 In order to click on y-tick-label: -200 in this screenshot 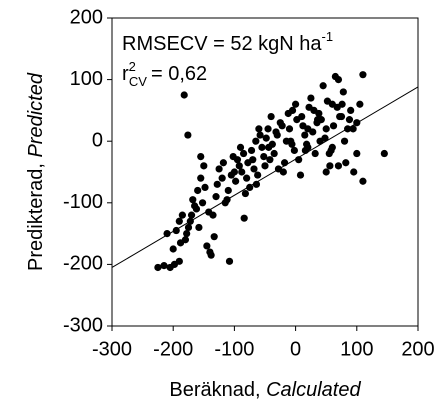, I will do `click(83, 264)`.